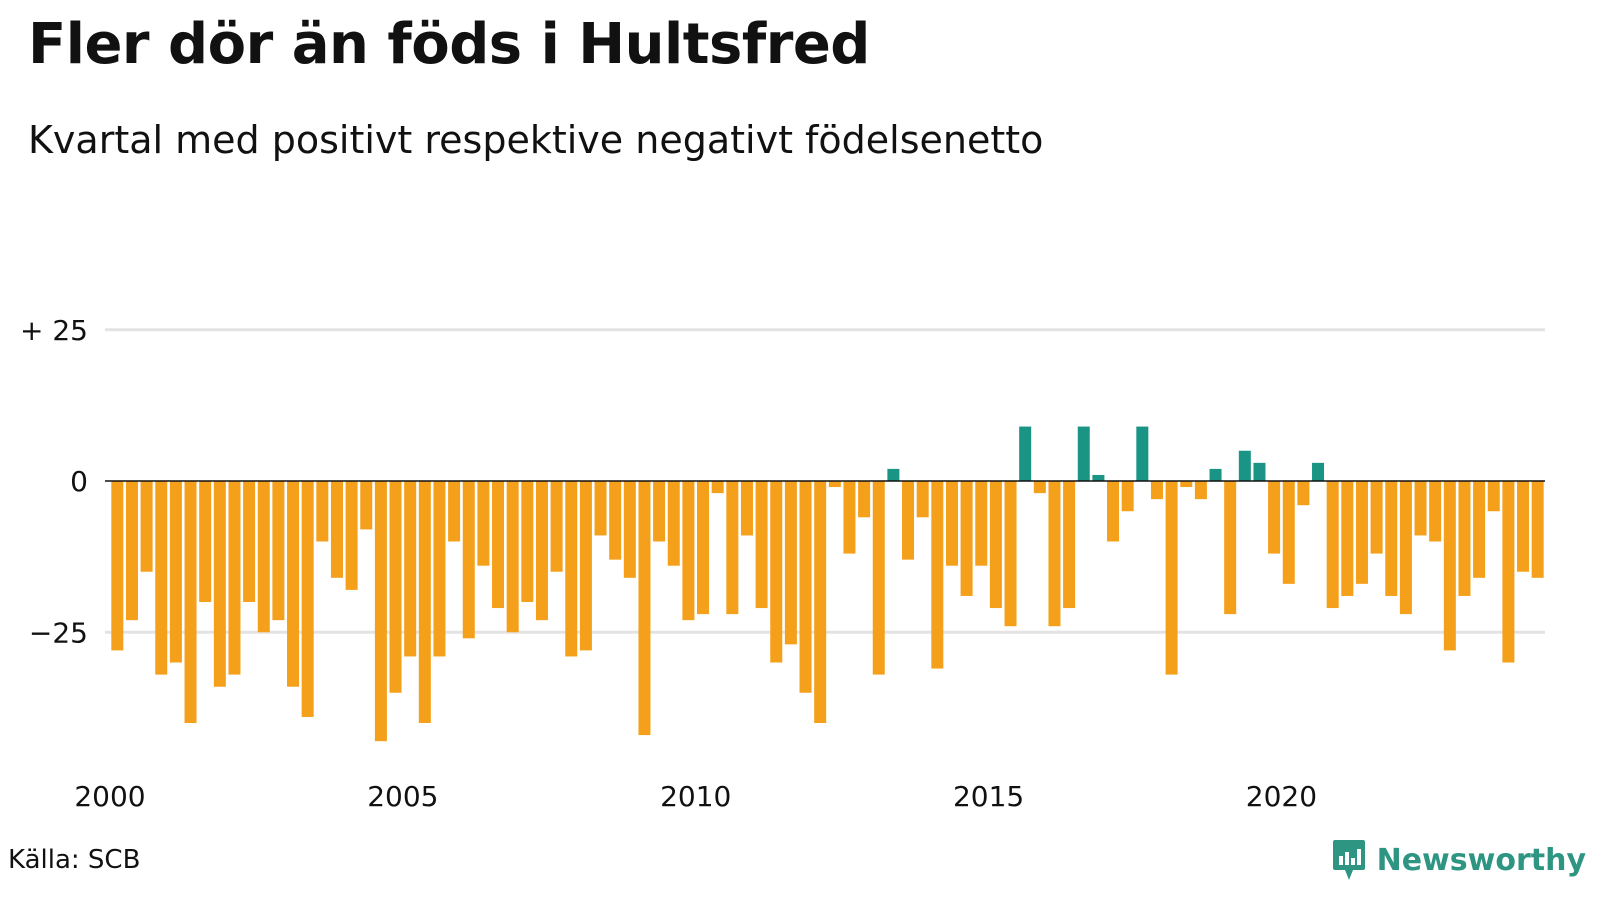 This screenshot has height=900, width=1600. What do you see at coordinates (1348, 860) in the screenshot?
I see `newsworthy-logo-icon` at bounding box center [1348, 860].